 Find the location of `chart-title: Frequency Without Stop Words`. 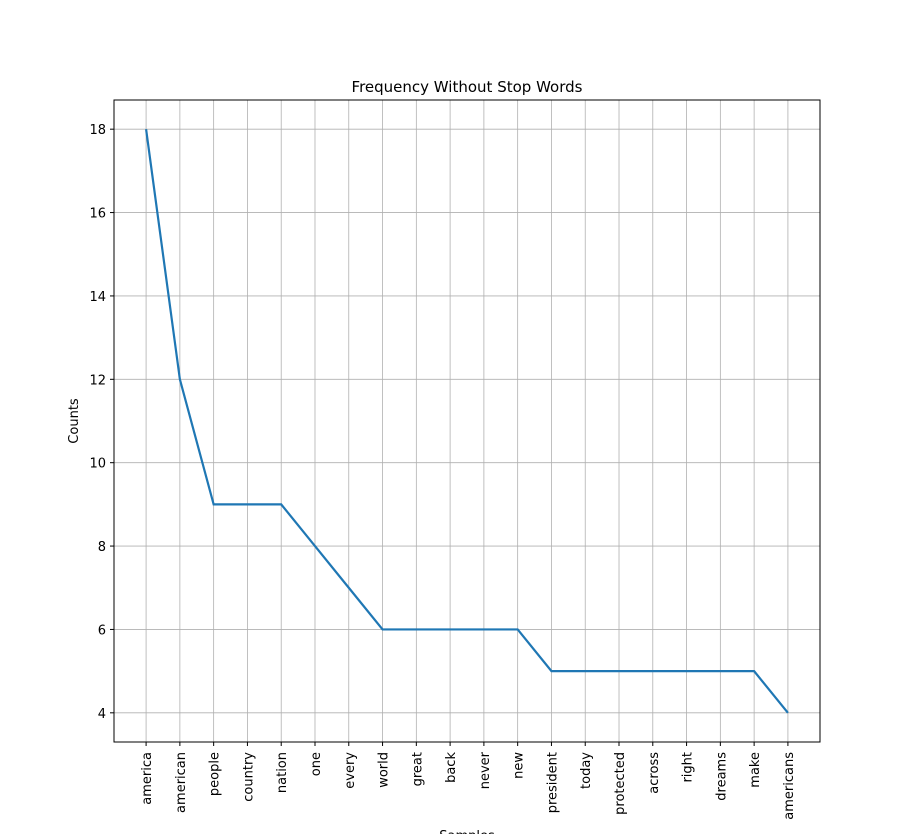

chart-title: Frequency Without Stop Words is located at coordinates (467, 87).